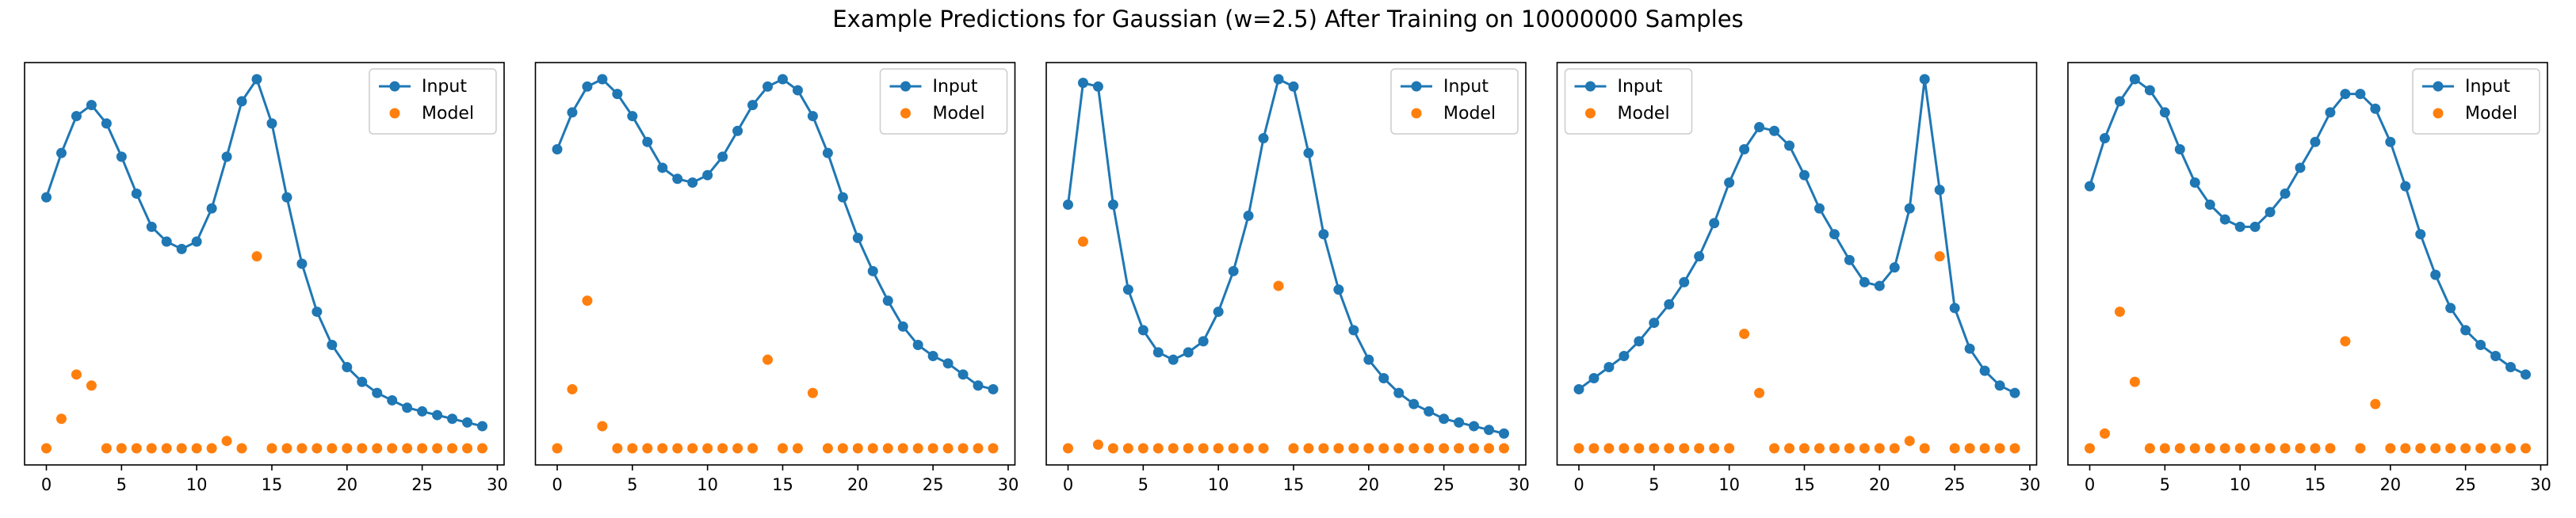  What do you see at coordinates (346, 484) in the screenshot?
I see `x-tick-label: 20` at bounding box center [346, 484].